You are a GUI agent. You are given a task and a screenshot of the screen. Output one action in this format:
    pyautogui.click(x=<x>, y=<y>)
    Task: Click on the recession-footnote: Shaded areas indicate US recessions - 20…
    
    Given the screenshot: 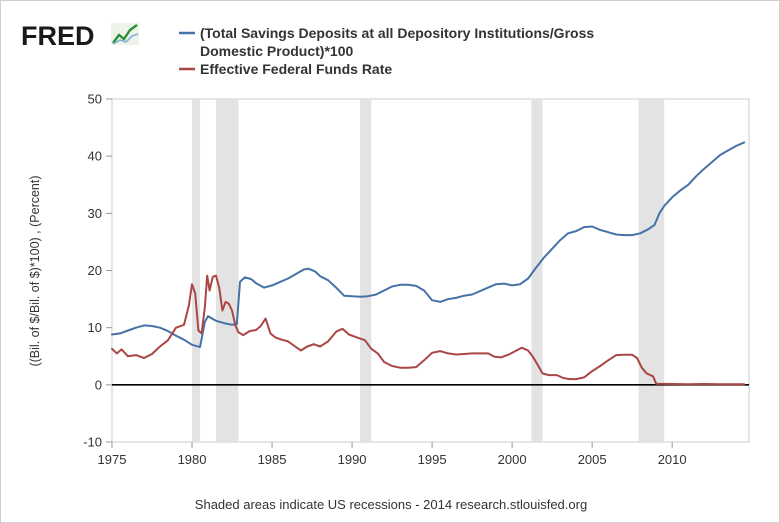 What is the action you would take?
    pyautogui.click(x=391, y=504)
    